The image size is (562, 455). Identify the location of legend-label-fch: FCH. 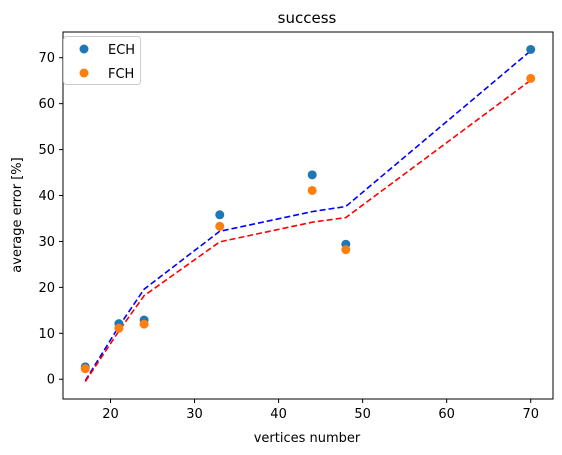
(121, 74).